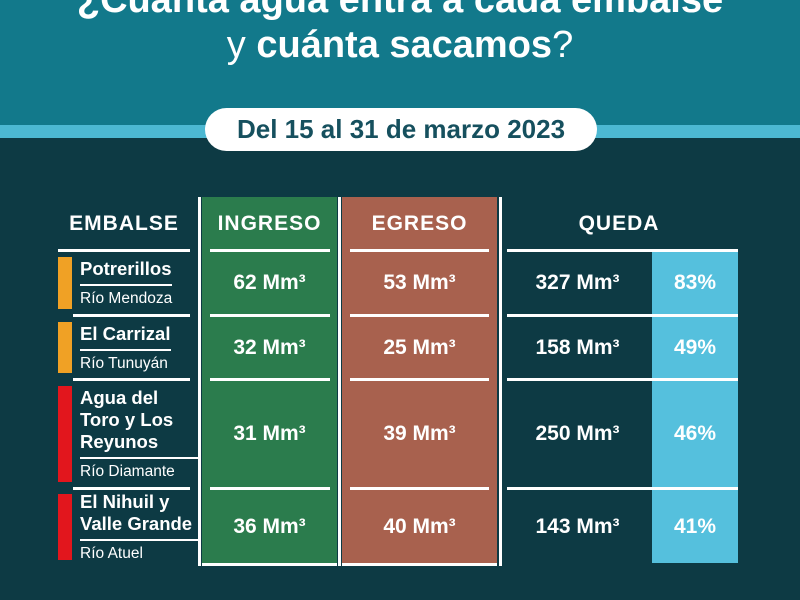 This screenshot has width=800, height=600. What do you see at coordinates (577, 347) in the screenshot?
I see `queda-value: 158 Mm³` at bounding box center [577, 347].